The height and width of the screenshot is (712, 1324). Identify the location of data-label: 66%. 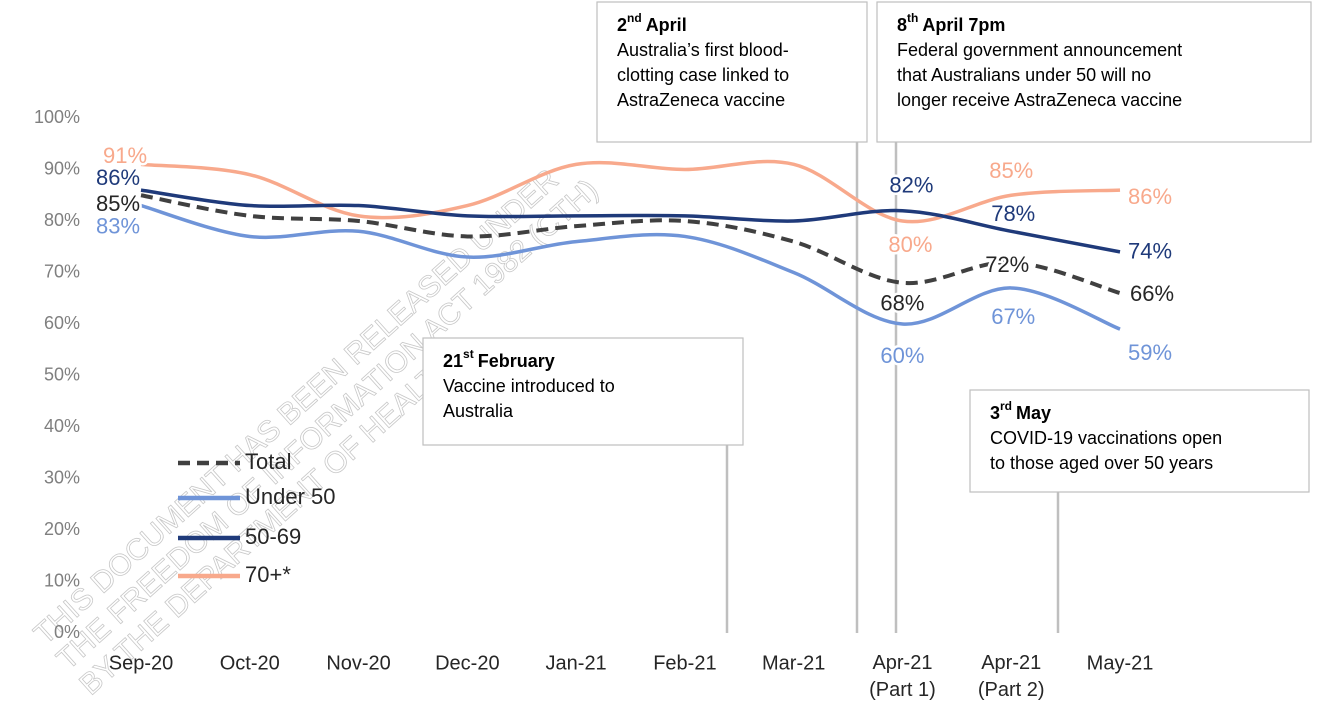
(1152, 293).